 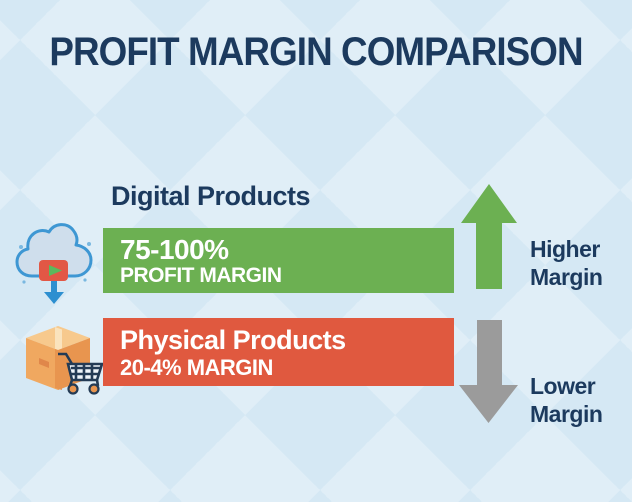 What do you see at coordinates (174, 249) in the screenshot?
I see `digital-margin-value: 75-100%` at bounding box center [174, 249].